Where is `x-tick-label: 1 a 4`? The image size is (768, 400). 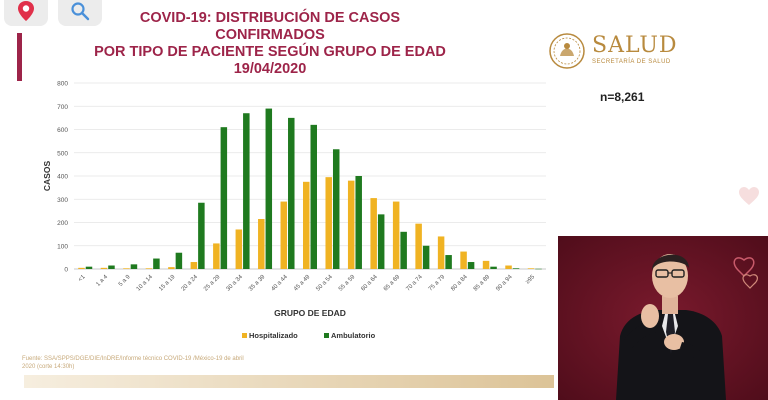
x-tick-label: 1 a 4 is located at coordinates (102, 281).